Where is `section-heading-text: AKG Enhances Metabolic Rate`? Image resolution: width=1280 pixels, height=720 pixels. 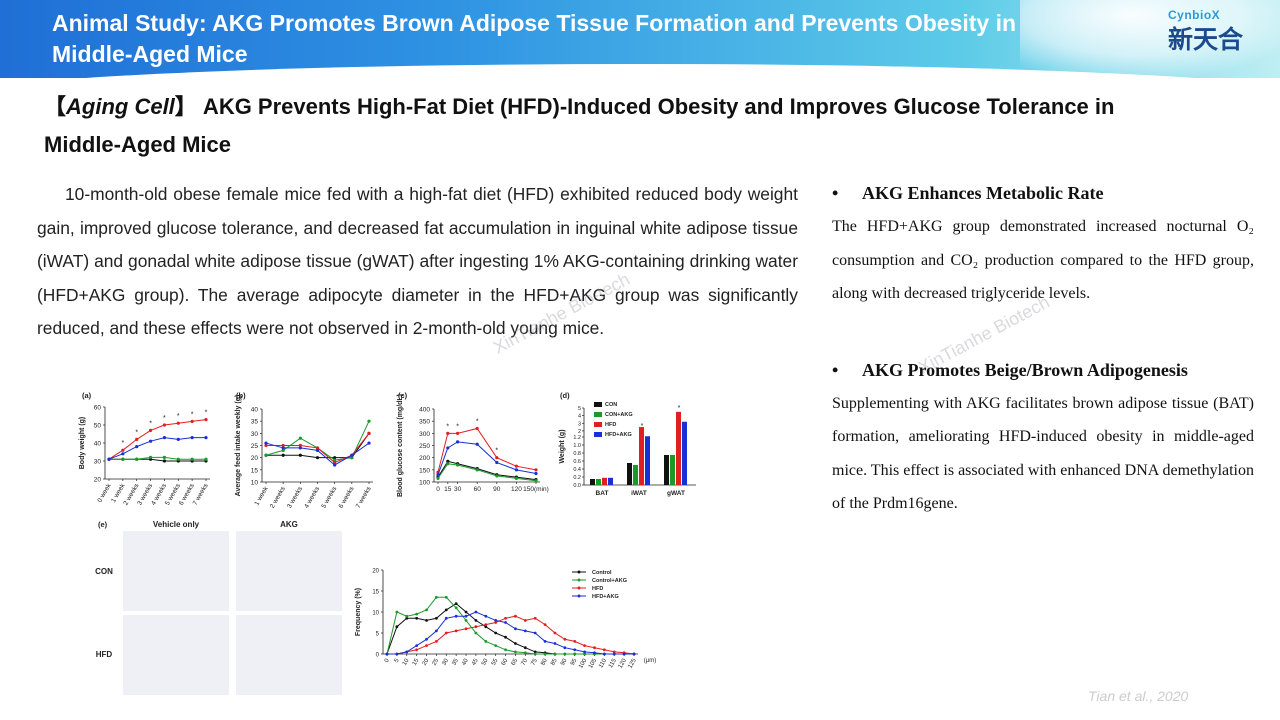
section-heading-text: AKG Enhances Metabolic Rate is located at coordinates (983, 193).